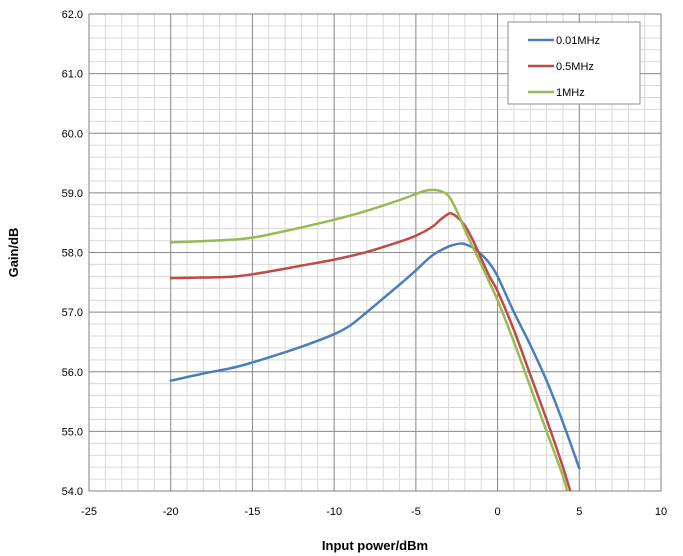 The height and width of the screenshot is (556, 683). What do you see at coordinates (375, 545) in the screenshot?
I see `x-axis-title: Input power/dBm` at bounding box center [375, 545].